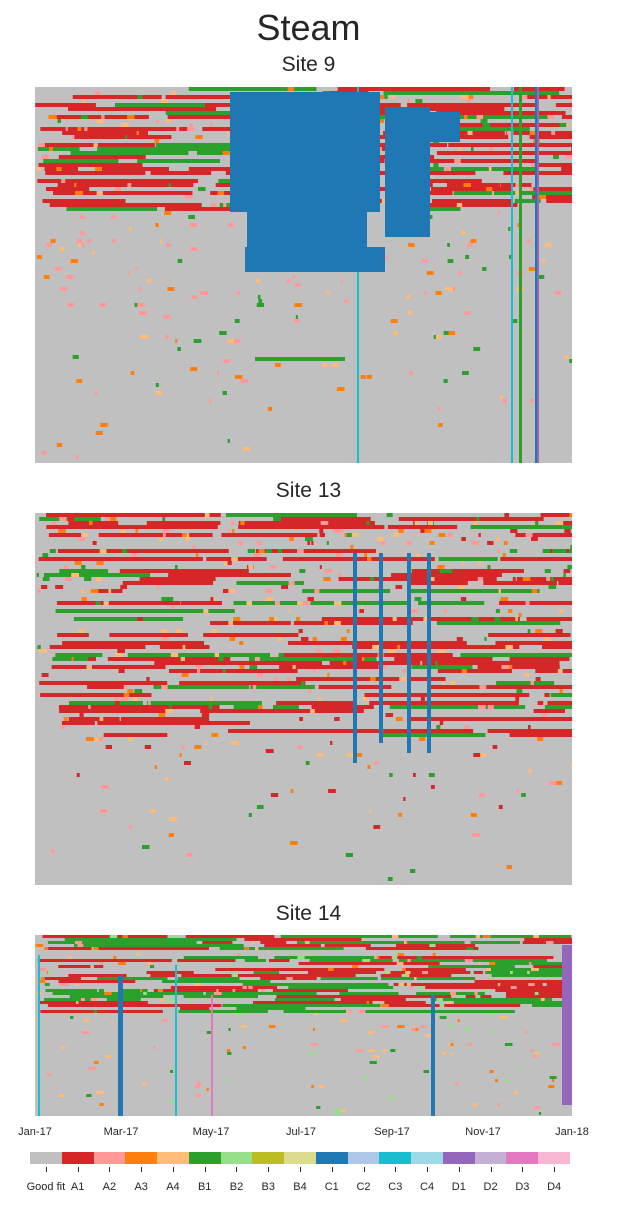  I want to click on legend-label: B3, so click(268, 1187).